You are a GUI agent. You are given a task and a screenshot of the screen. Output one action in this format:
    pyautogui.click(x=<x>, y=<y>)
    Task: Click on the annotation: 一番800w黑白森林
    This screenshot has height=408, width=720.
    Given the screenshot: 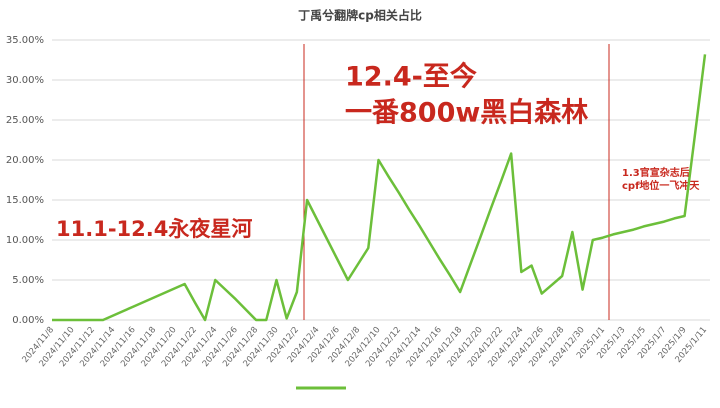 What is the action you would take?
    pyautogui.click(x=466, y=113)
    